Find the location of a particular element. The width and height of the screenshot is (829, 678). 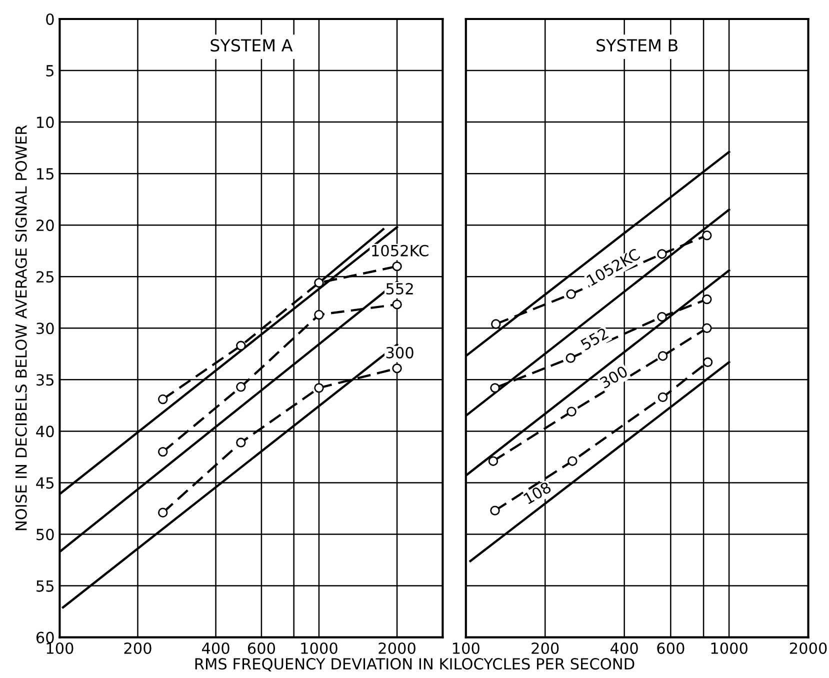

y-tick-label: 20 is located at coordinates (45, 226).